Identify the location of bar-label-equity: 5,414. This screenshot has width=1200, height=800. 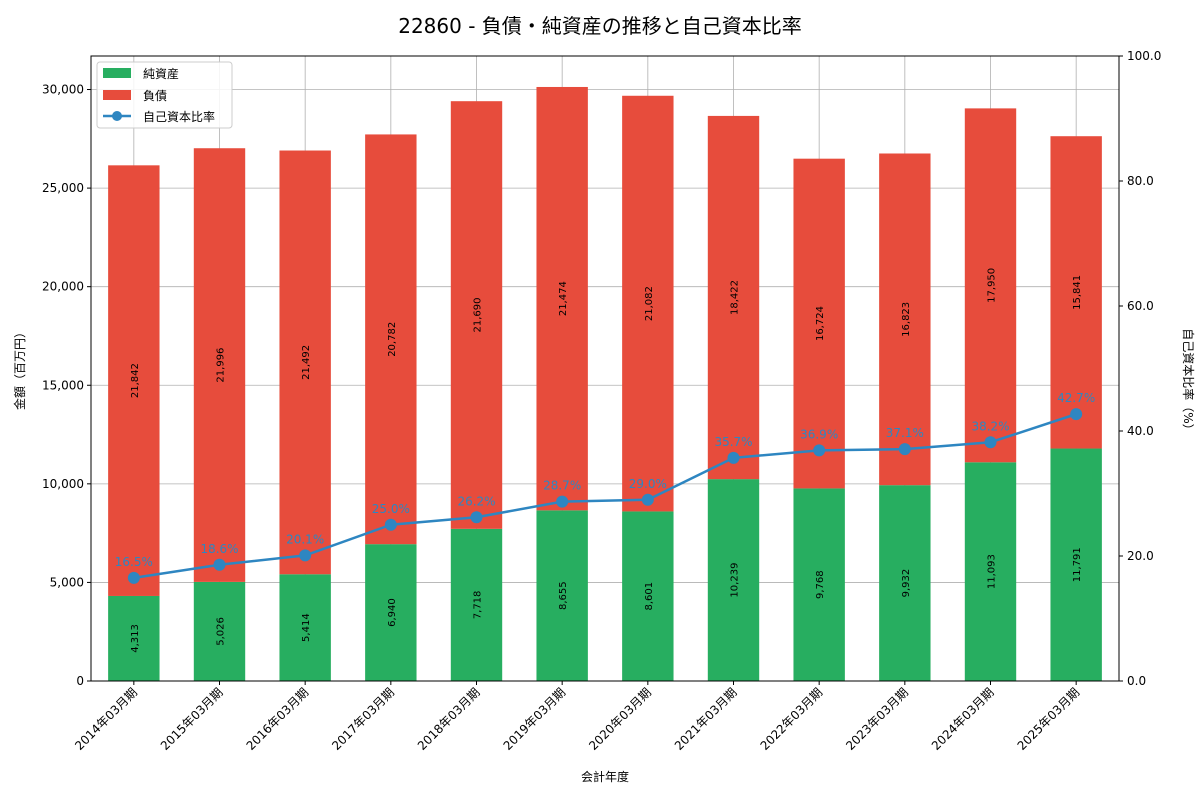
(306, 627).